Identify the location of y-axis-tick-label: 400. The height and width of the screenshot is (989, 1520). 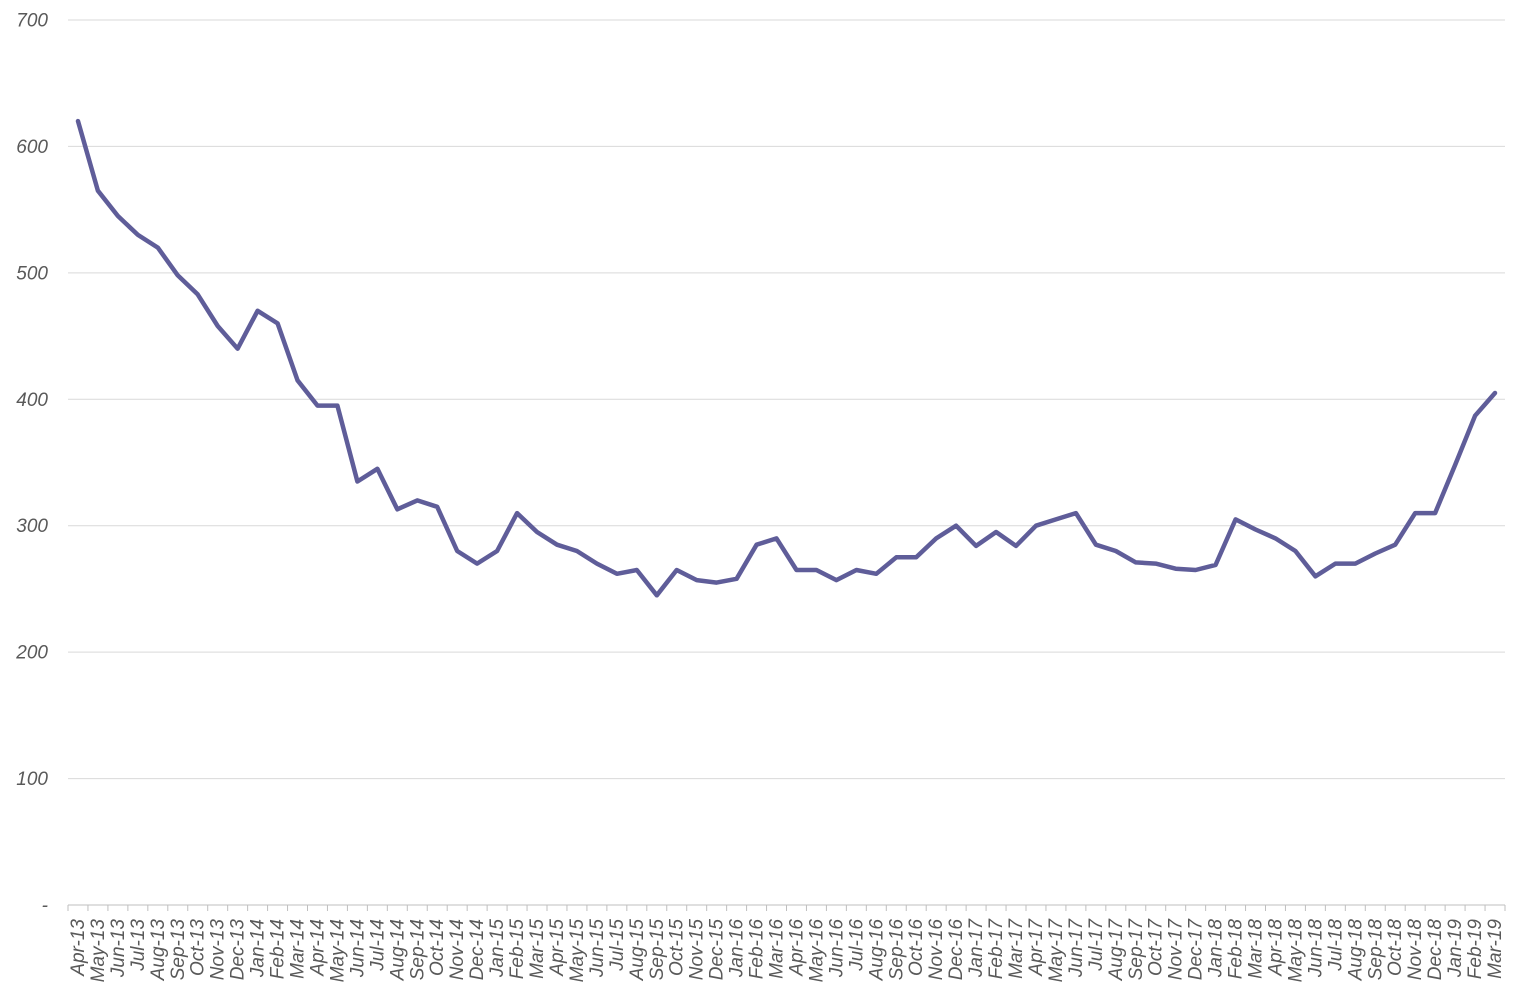
(32, 400).